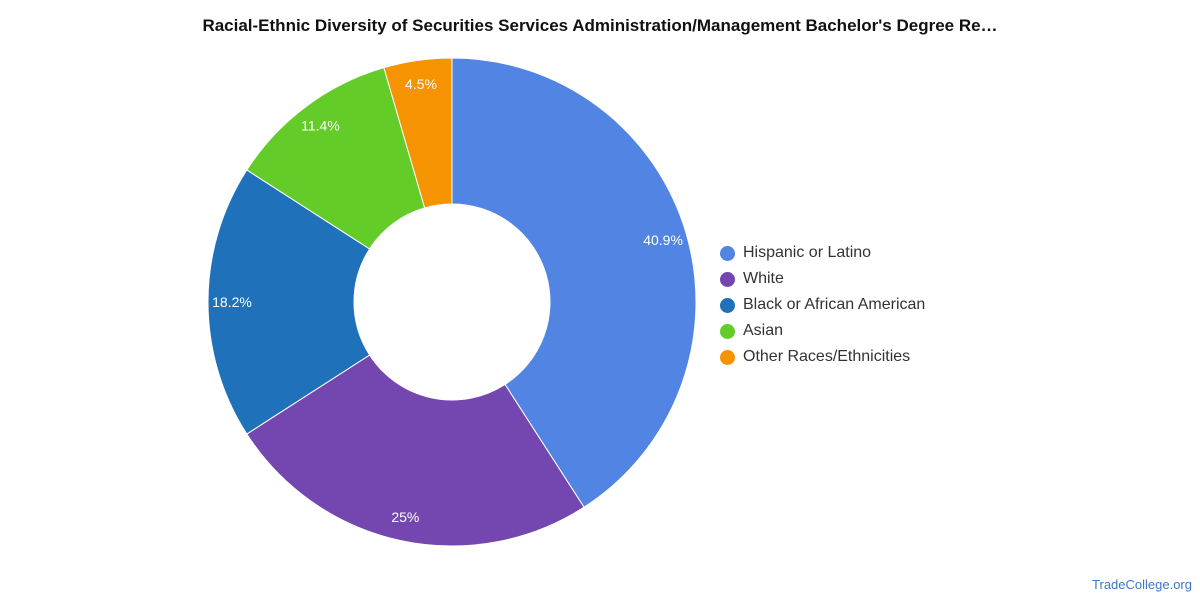 The height and width of the screenshot is (600, 1200). What do you see at coordinates (822, 279) in the screenshot?
I see `legend-item-white: White` at bounding box center [822, 279].